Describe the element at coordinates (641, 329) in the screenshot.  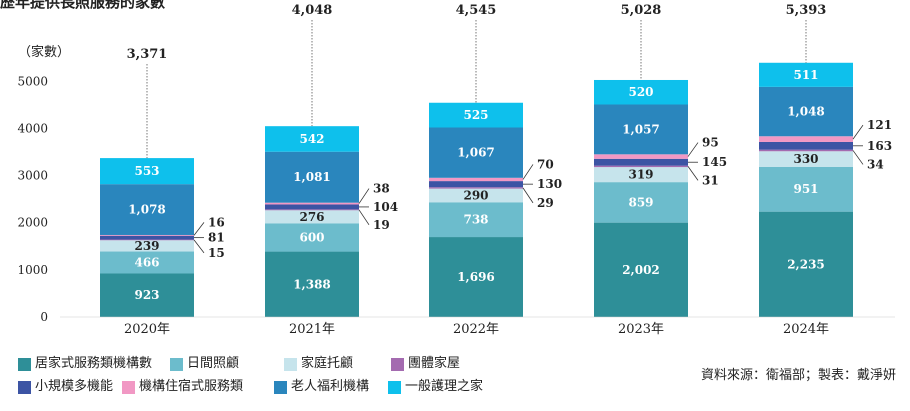
I see `x-category-label: 2023年` at that location.